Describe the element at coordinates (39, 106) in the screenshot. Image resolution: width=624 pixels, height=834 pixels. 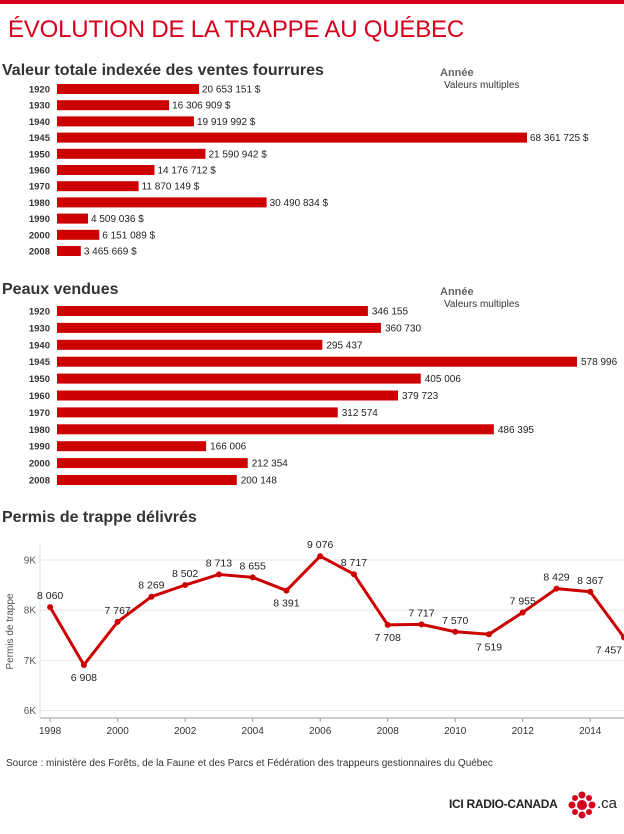
I see `sales-year-label: 1930` at that location.